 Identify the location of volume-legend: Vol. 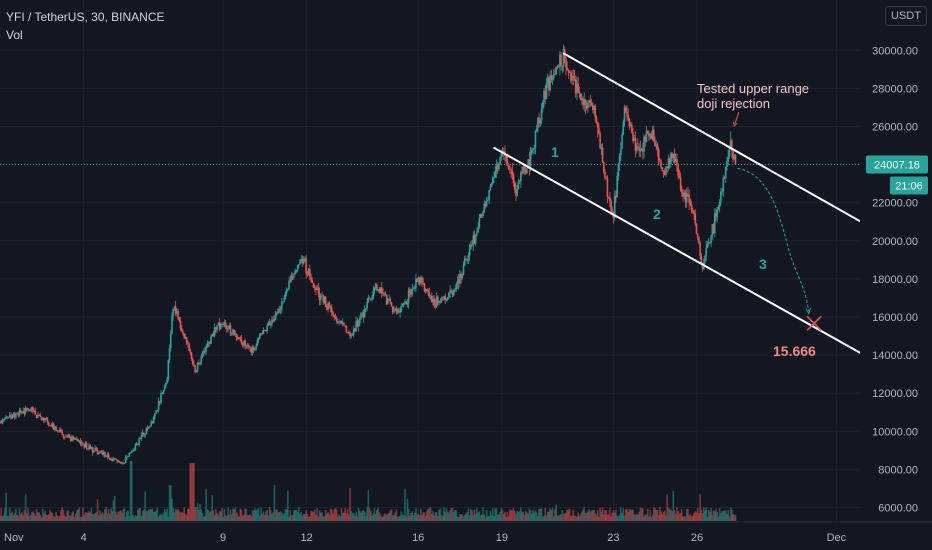
(14, 35).